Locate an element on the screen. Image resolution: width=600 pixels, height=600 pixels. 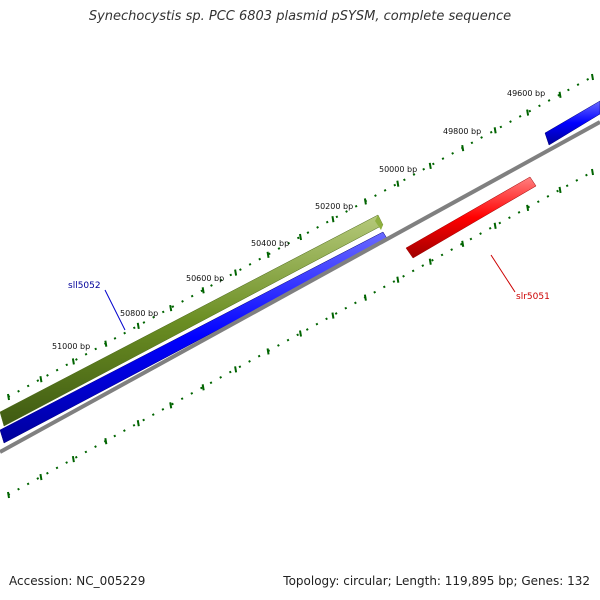
slr5051-label: slr5051 is located at coordinates (533, 297).